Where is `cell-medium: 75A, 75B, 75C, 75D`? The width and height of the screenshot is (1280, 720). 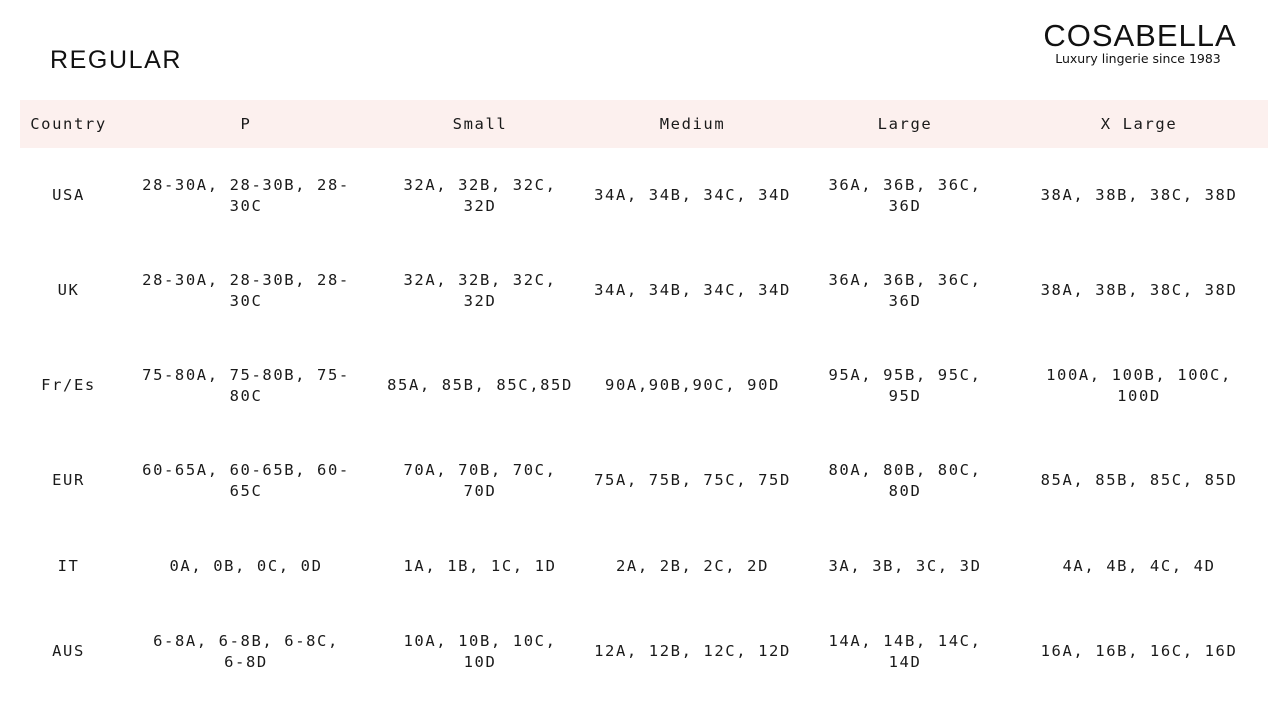 cell-medium: 75A, 75B, 75C, 75D is located at coordinates (692, 480).